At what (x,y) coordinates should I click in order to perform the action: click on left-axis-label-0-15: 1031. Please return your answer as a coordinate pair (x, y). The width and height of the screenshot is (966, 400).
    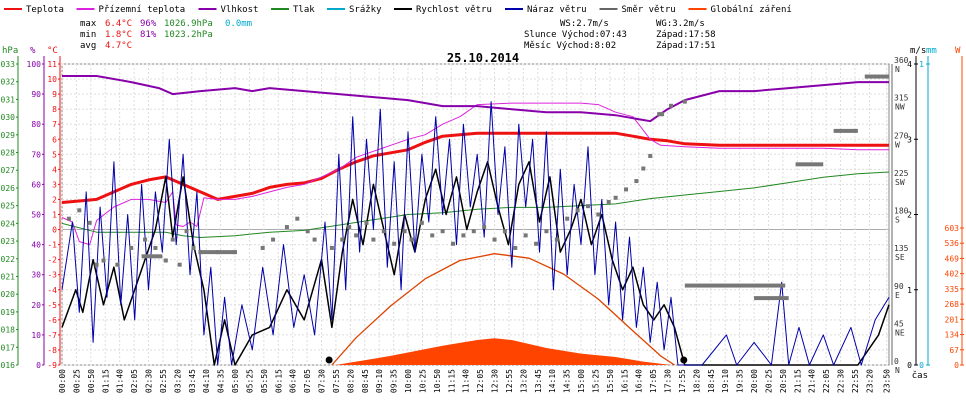
    Looking at the image, I should click on (7, 99).